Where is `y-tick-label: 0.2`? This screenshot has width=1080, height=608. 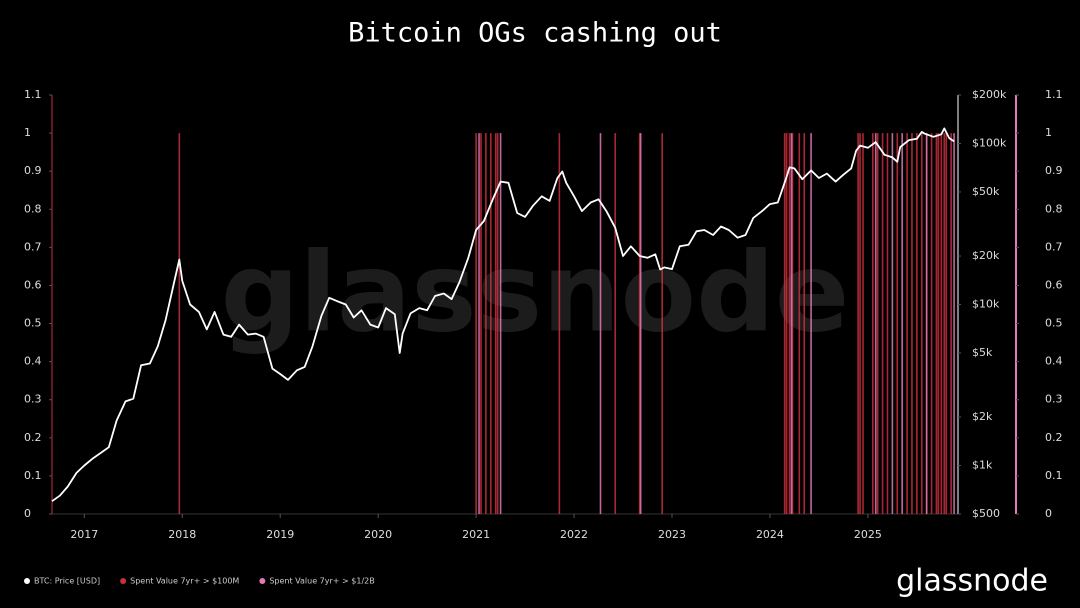
y-tick-label: 0.2 is located at coordinates (33, 437).